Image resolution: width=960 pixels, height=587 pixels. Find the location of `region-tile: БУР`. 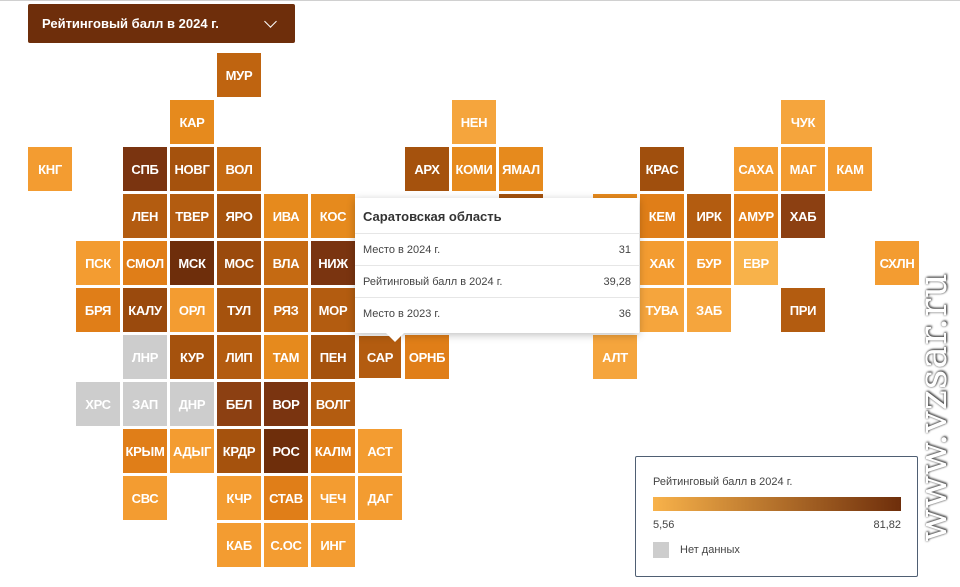

region-tile: БУР is located at coordinates (709, 263).